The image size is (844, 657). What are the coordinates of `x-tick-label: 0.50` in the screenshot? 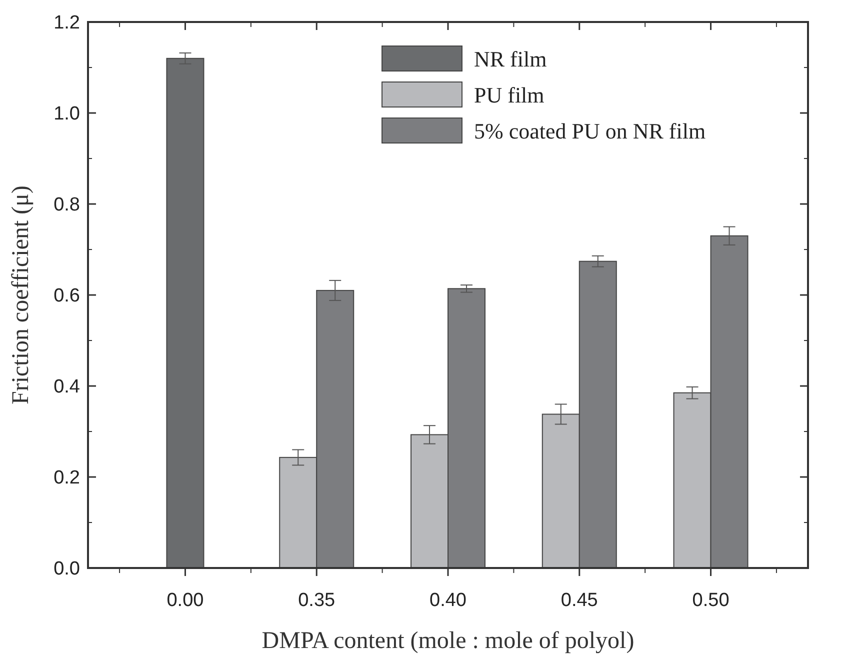 It's located at (711, 600).